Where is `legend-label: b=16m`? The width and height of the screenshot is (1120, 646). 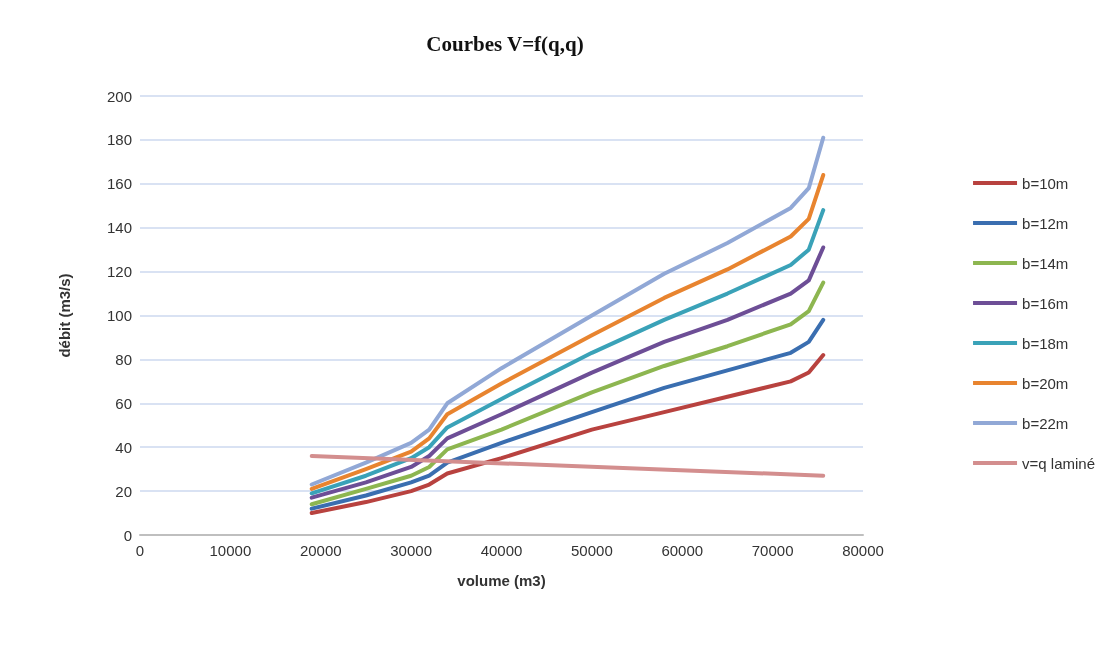 legend-label: b=16m is located at coordinates (1045, 303).